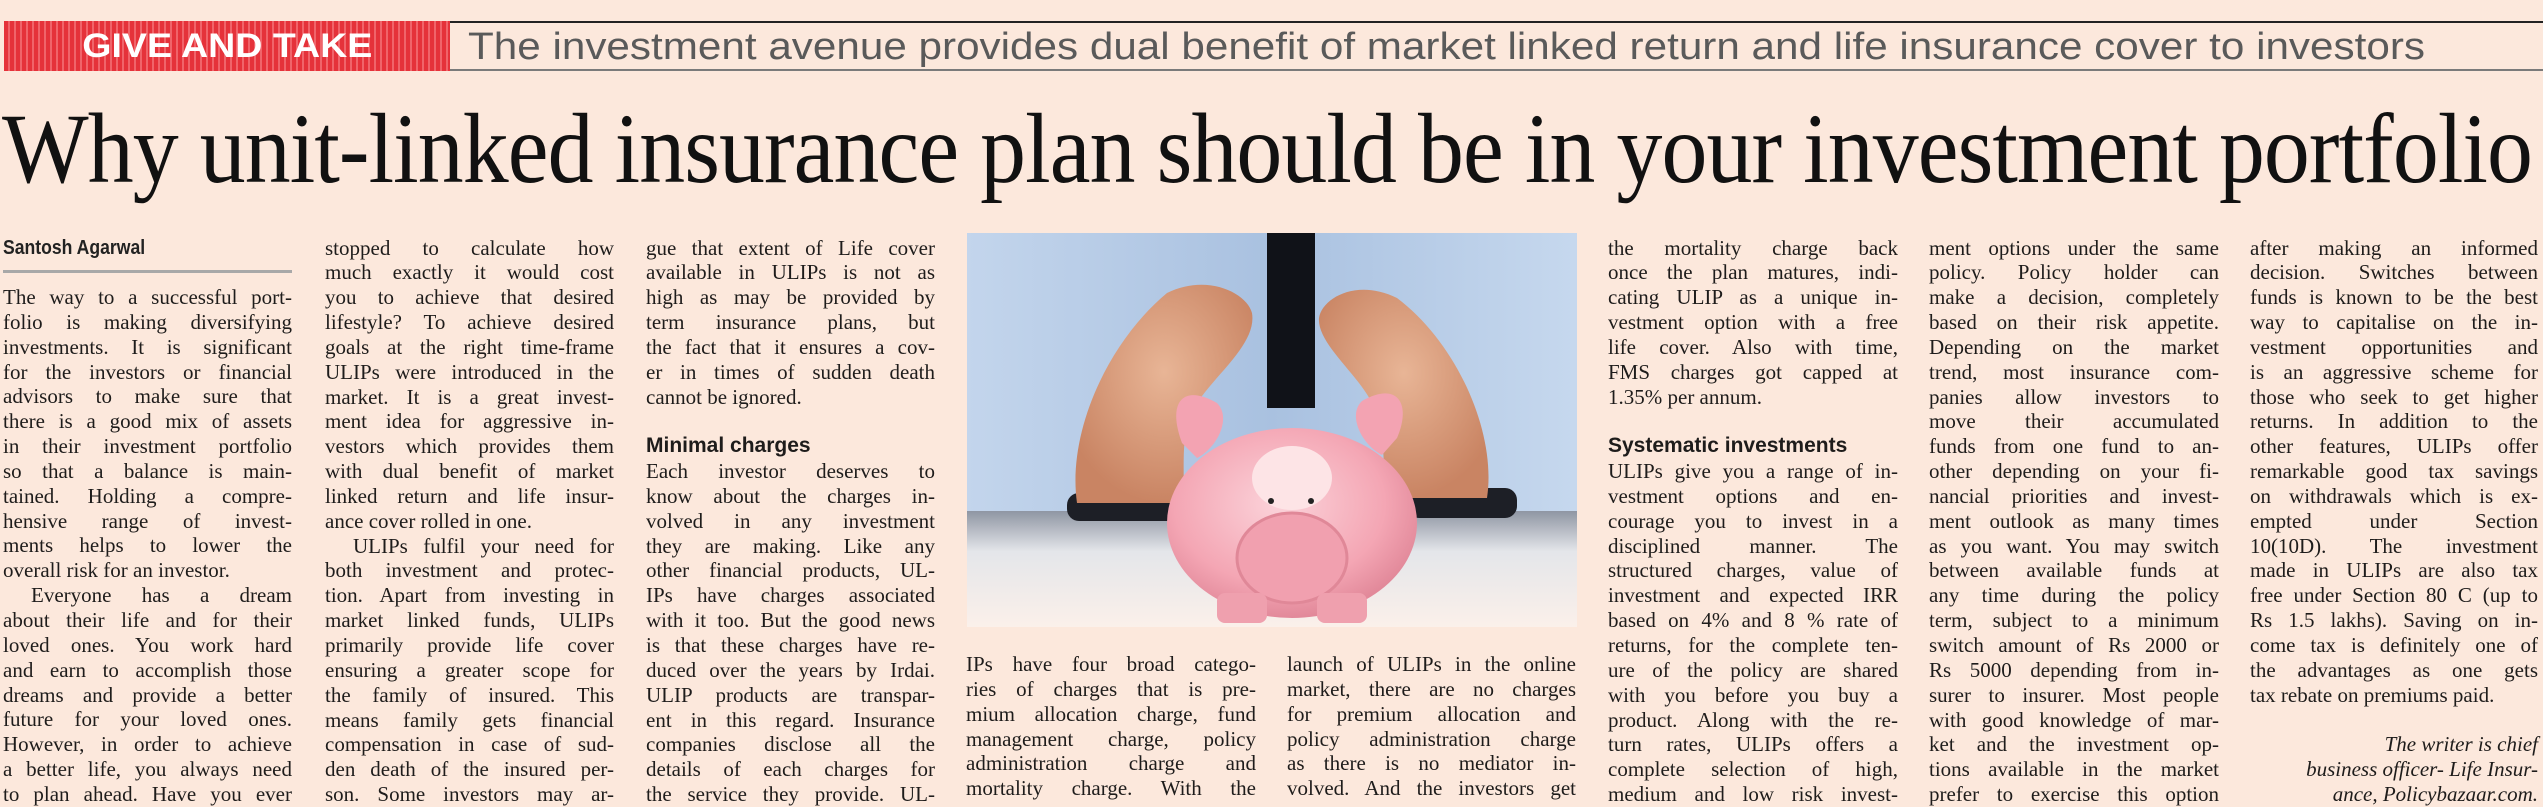 The height and width of the screenshot is (807, 2543). What do you see at coordinates (1753, 346) in the screenshot?
I see `text-line: life cover. Also with time,` at bounding box center [1753, 346].